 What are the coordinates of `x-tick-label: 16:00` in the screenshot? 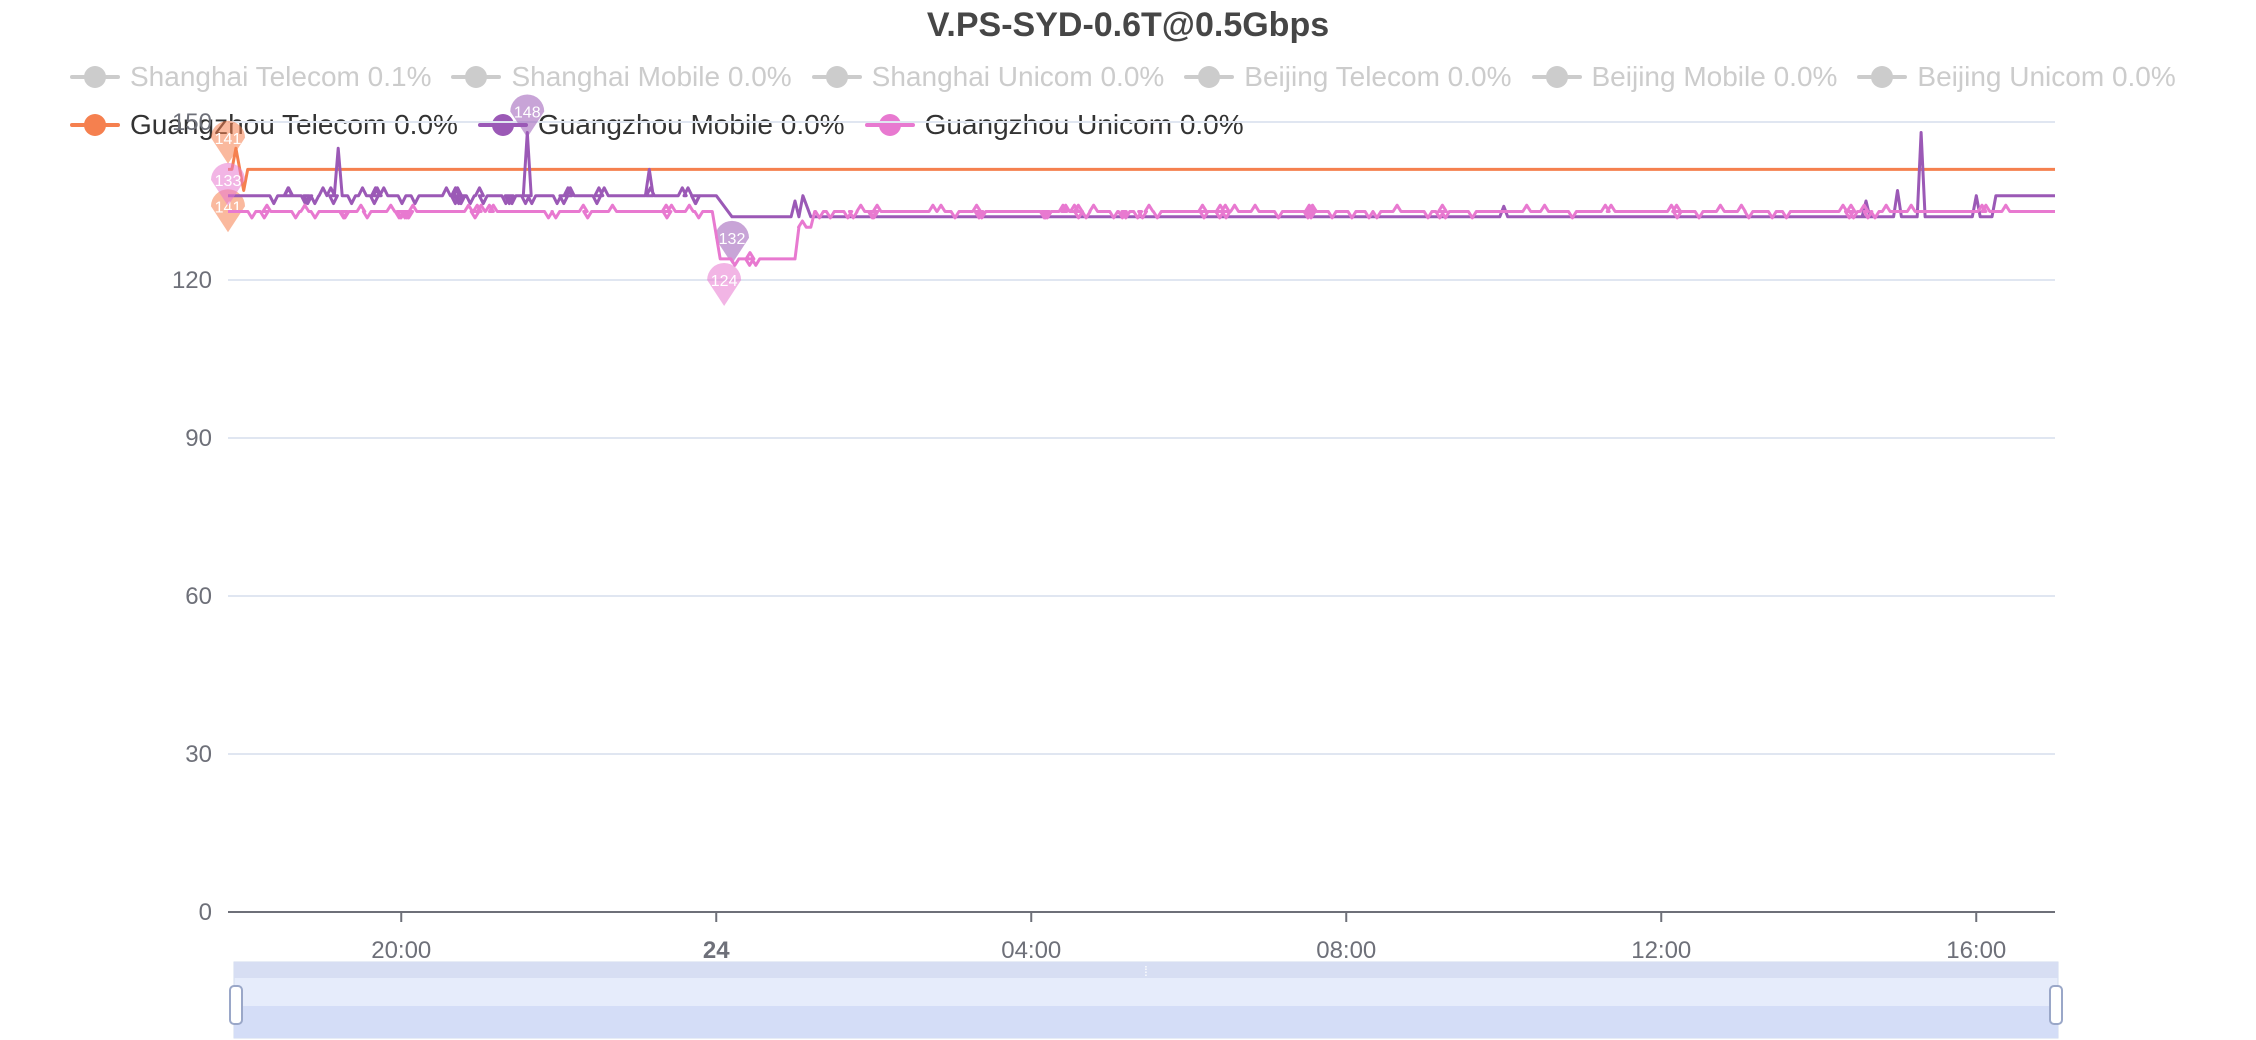 It's located at (1976, 950).